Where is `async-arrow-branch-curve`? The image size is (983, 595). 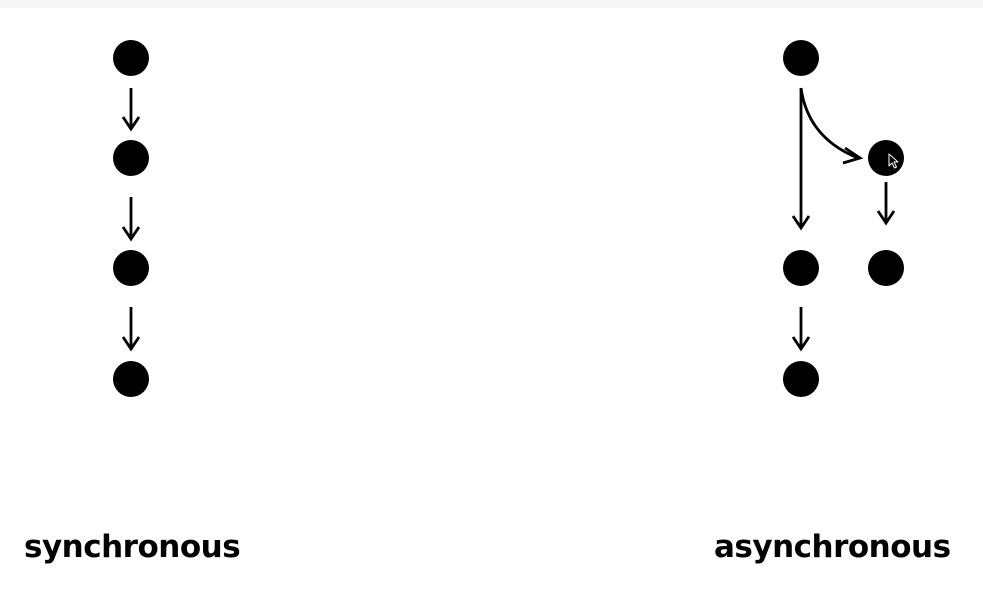 async-arrow-branch-curve is located at coordinates (831, 126).